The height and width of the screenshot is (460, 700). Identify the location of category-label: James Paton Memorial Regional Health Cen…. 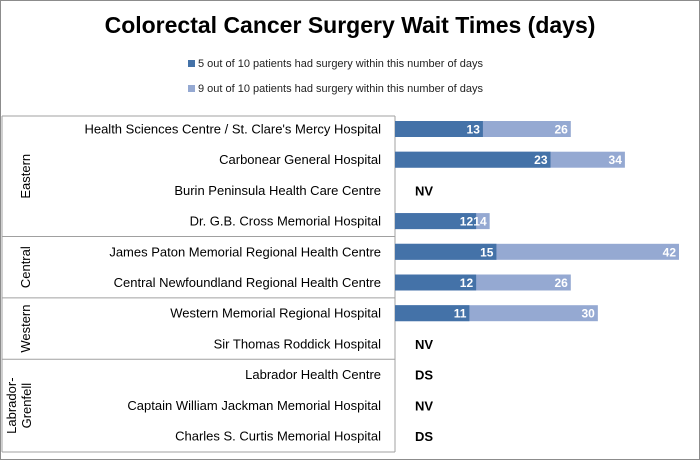
(245, 251).